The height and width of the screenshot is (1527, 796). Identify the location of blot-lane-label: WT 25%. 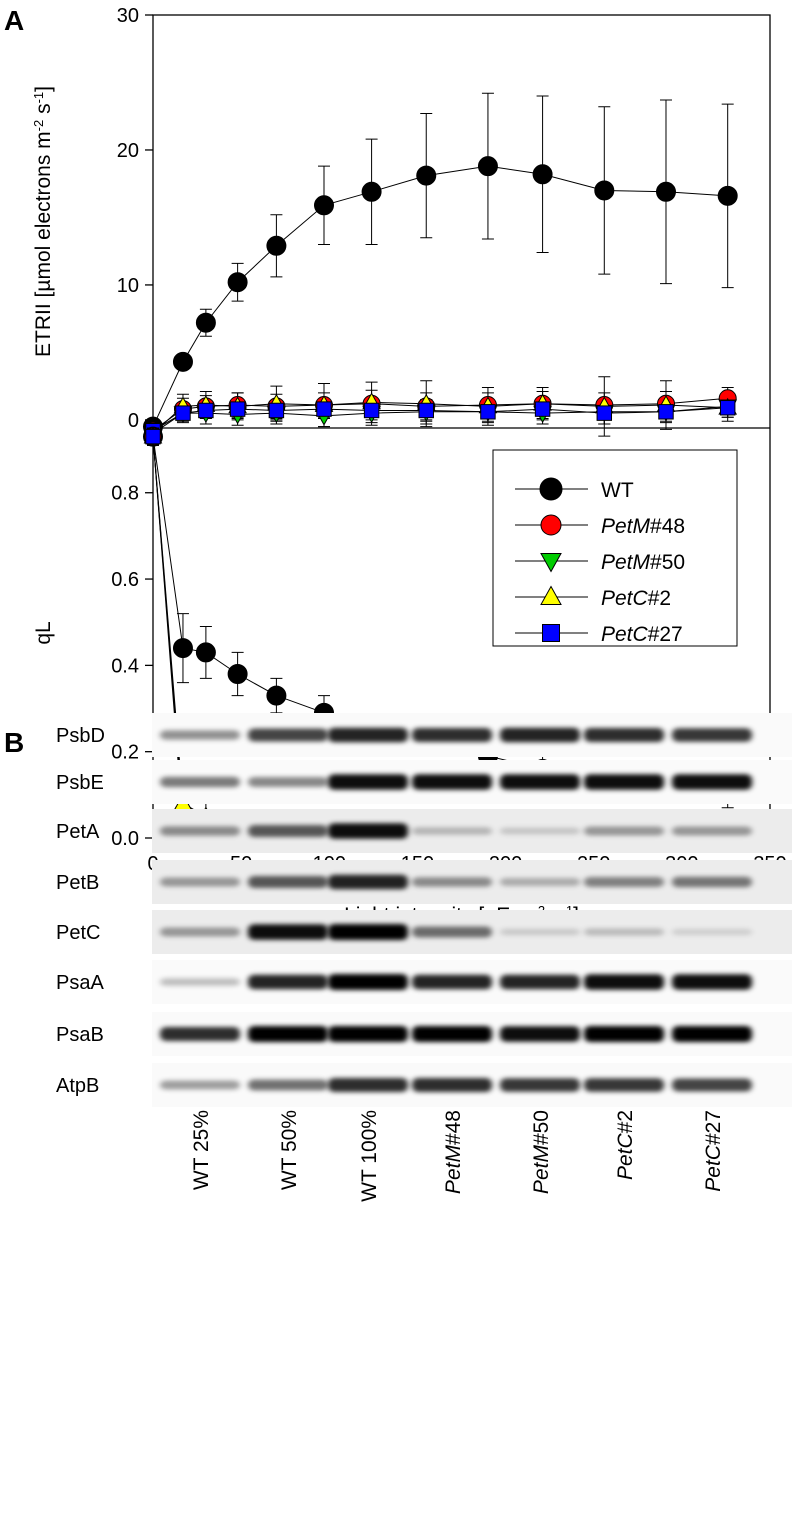
(201, 1150).